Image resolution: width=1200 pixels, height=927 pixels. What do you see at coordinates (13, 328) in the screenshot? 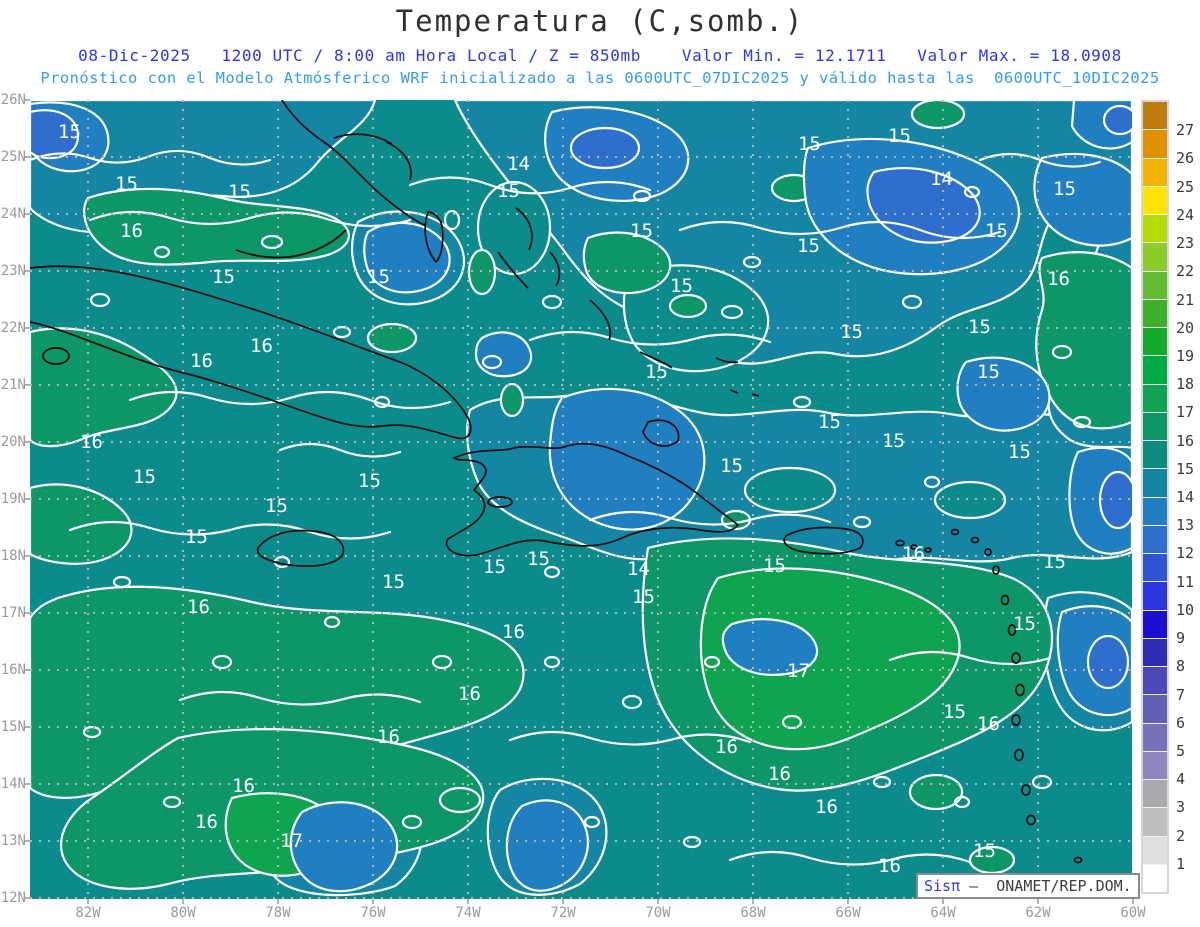
I see `lat-tick-label: 22N` at bounding box center [13, 328].